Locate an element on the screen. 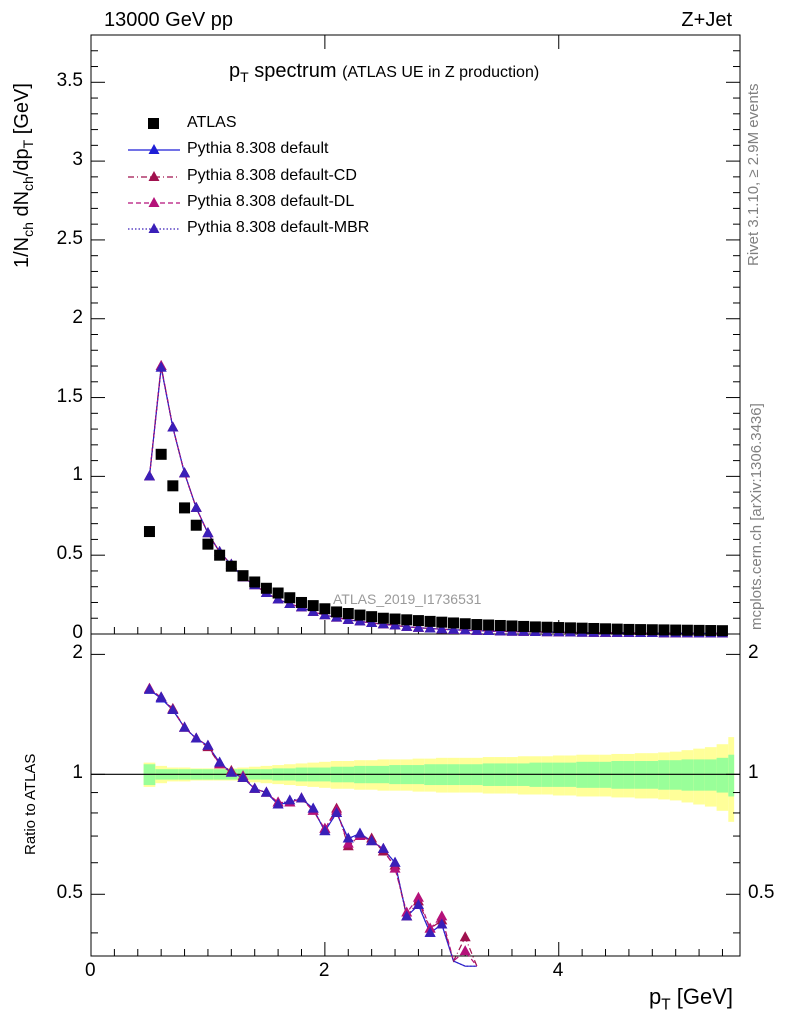 This screenshot has width=786, height=1024. y-tick-label: 3 is located at coordinates (77, 160).